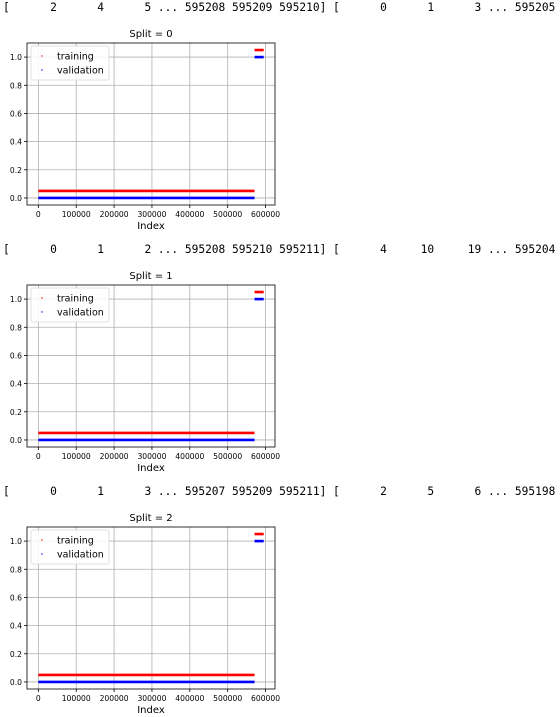 The width and height of the screenshot is (560, 717). Describe the element at coordinates (150, 518) in the screenshot. I see `chart-title: Split = 2` at that location.